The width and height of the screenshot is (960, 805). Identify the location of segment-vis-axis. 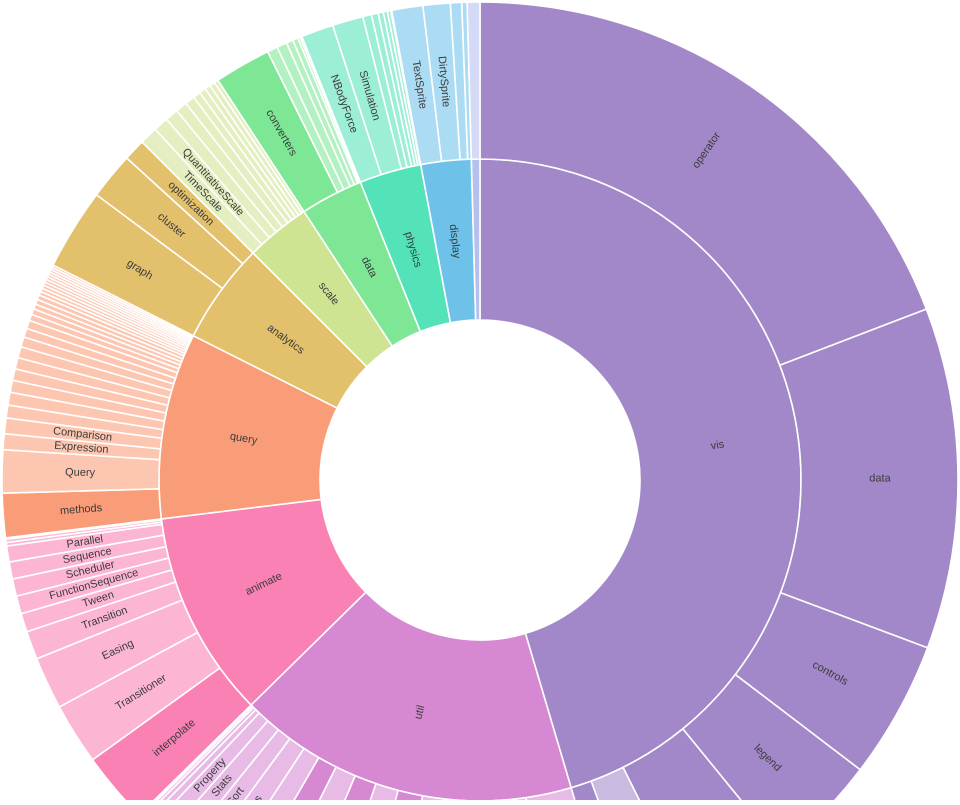
(702, 766).